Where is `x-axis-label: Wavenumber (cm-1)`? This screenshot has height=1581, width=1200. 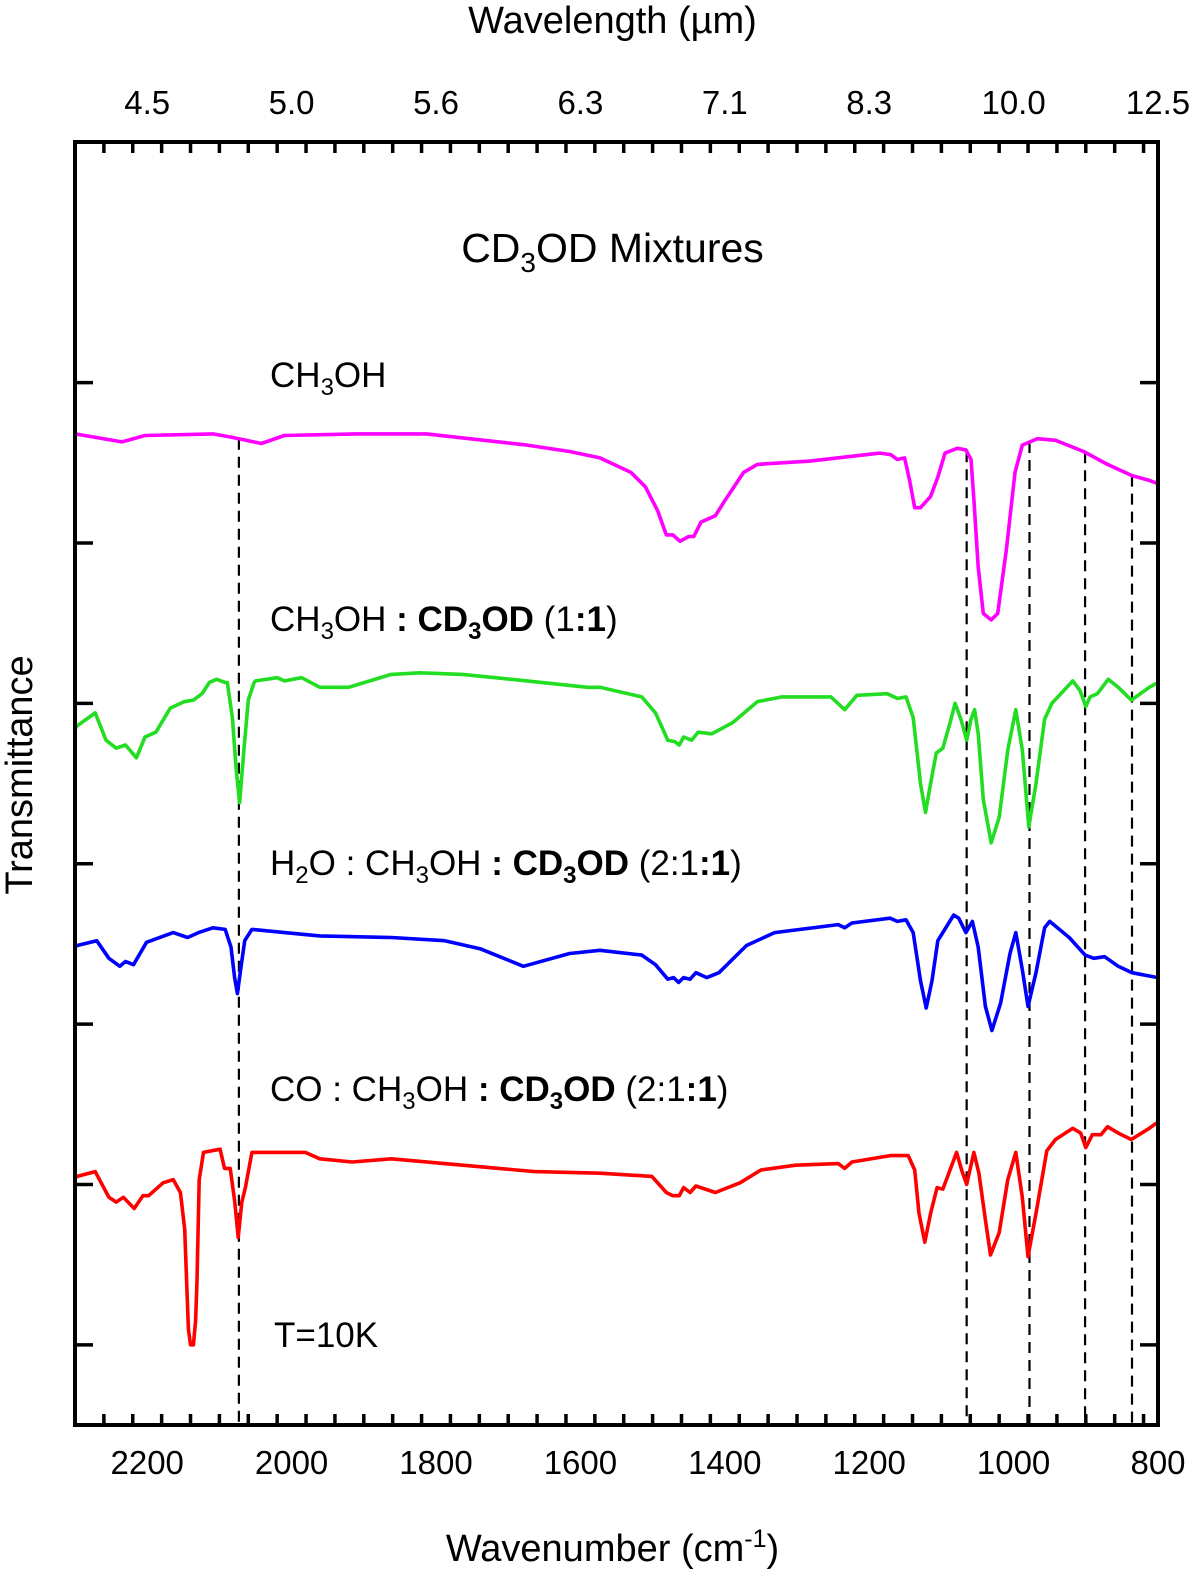 x-axis-label: Wavenumber (cm-1) is located at coordinates (600, 1548).